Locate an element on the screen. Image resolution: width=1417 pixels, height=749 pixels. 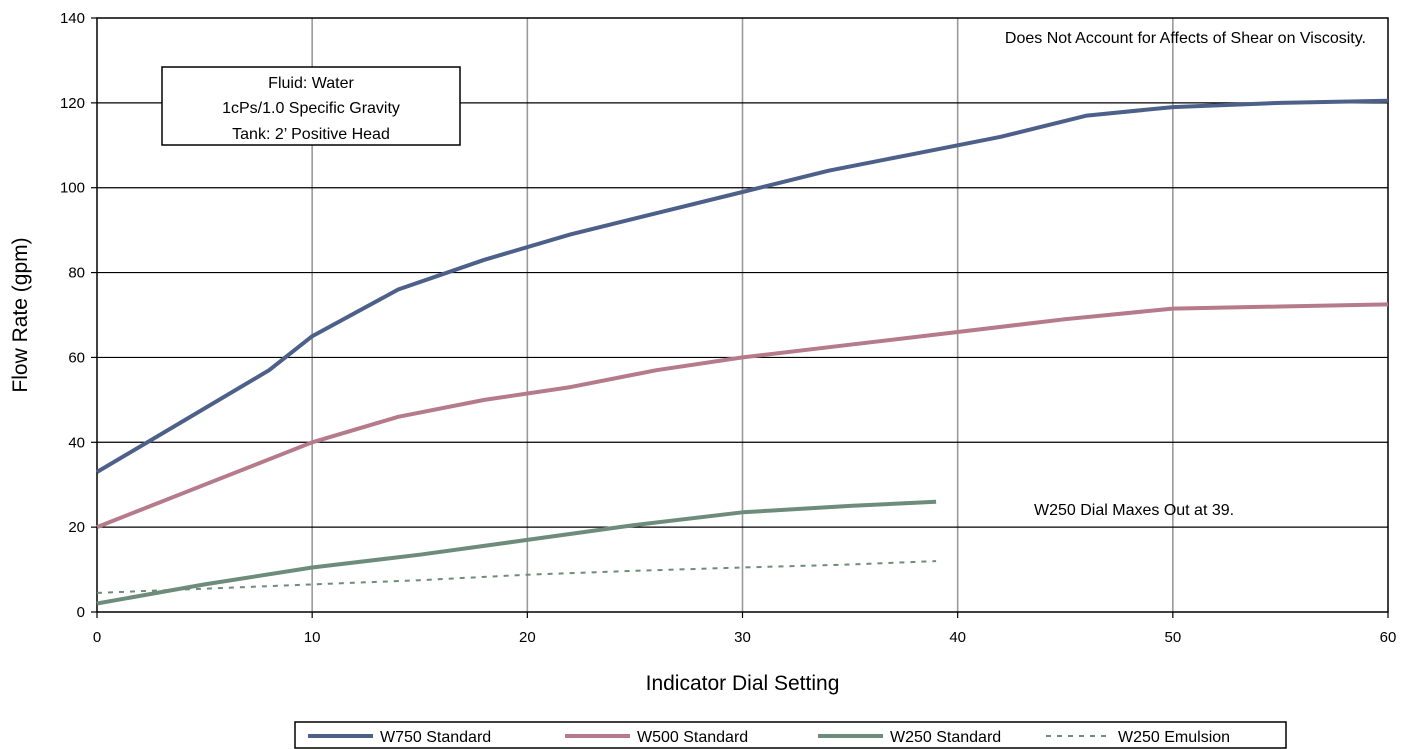
series-line-w250-emulsion is located at coordinates (516, 577).